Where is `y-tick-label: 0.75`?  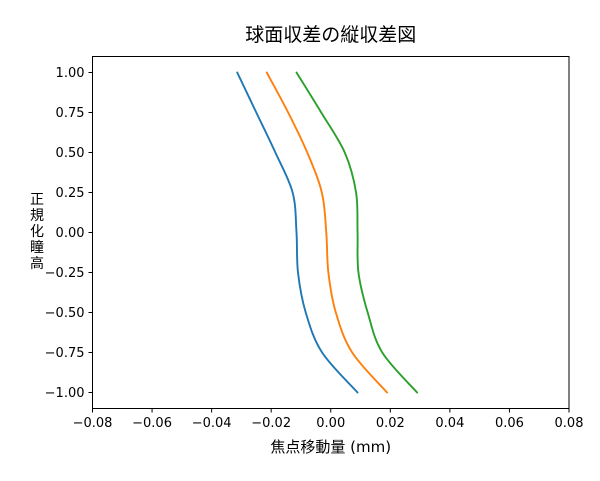
y-tick-label: 0.75 is located at coordinates (70, 113).